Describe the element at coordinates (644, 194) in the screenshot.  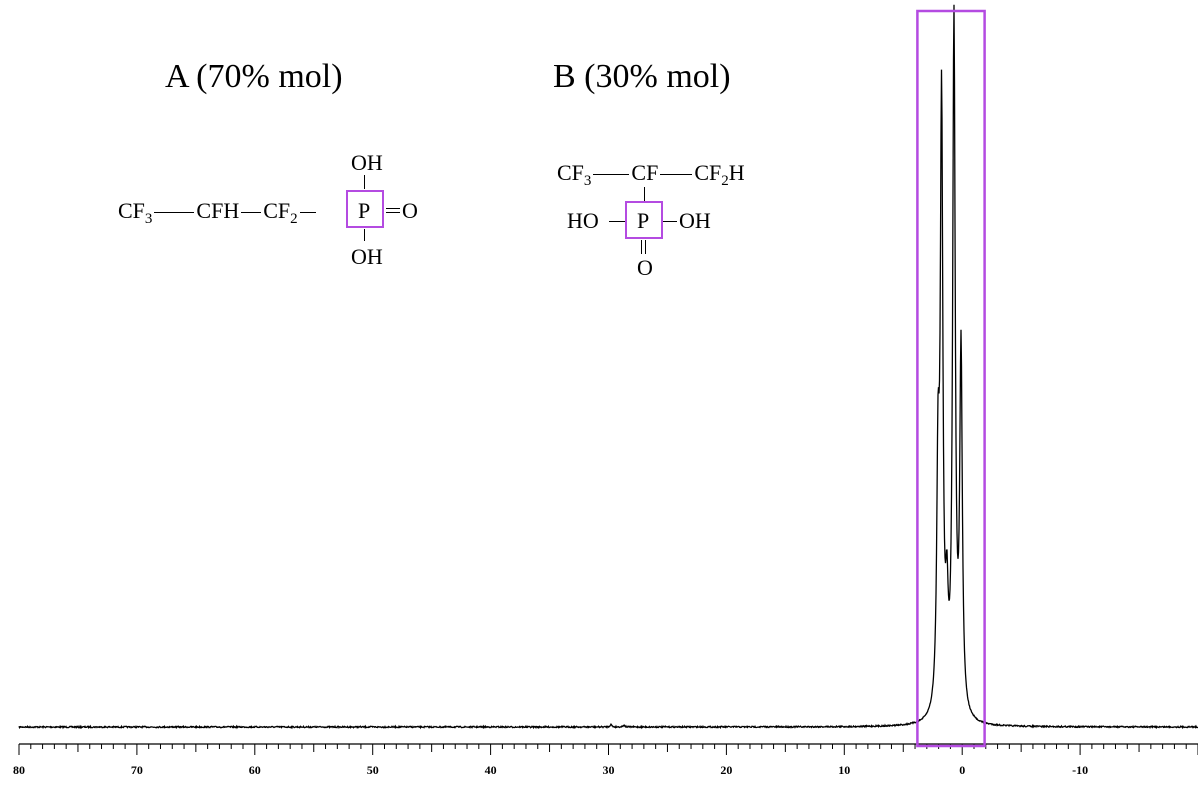
I see `species-b-bond-up` at that location.